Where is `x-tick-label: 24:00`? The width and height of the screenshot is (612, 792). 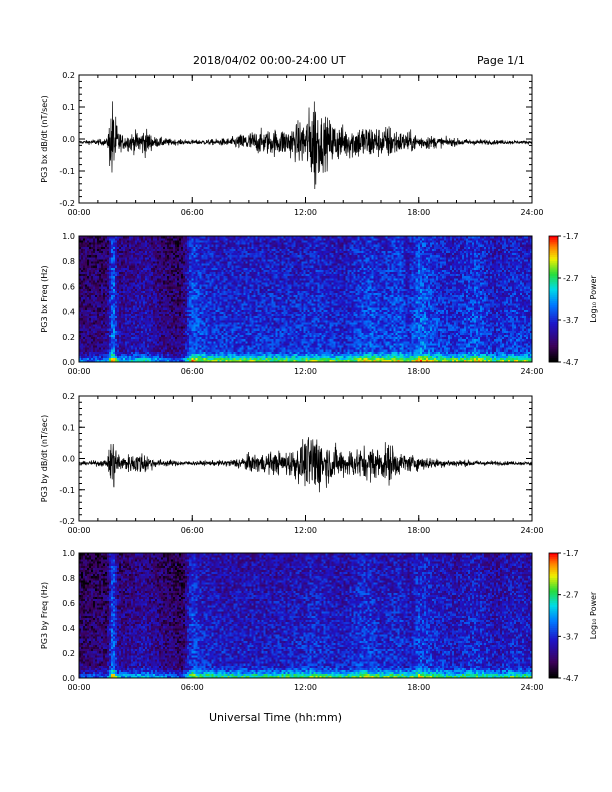
x-tick-label: 24:00 is located at coordinates (531, 212).